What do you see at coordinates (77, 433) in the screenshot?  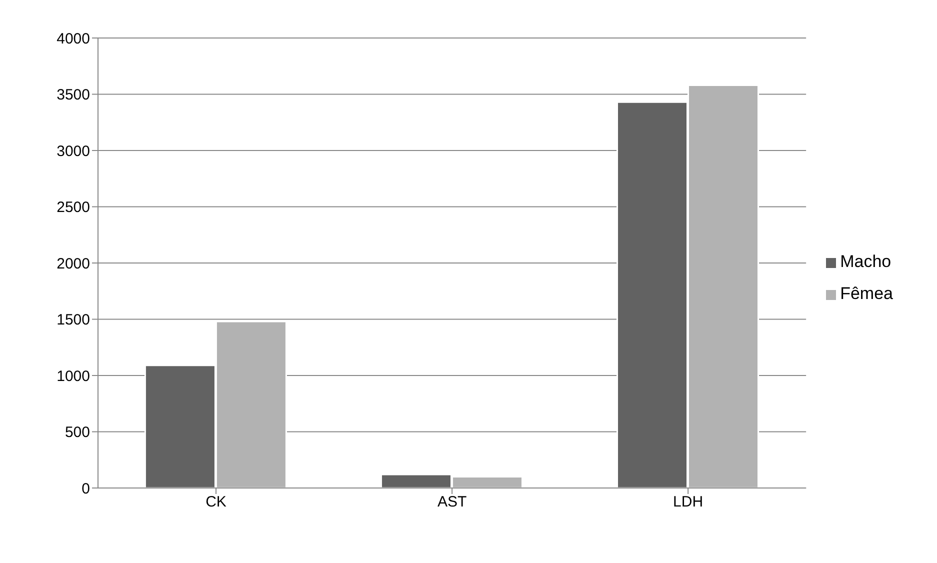 I see `y-tick-label: 500` at bounding box center [77, 433].